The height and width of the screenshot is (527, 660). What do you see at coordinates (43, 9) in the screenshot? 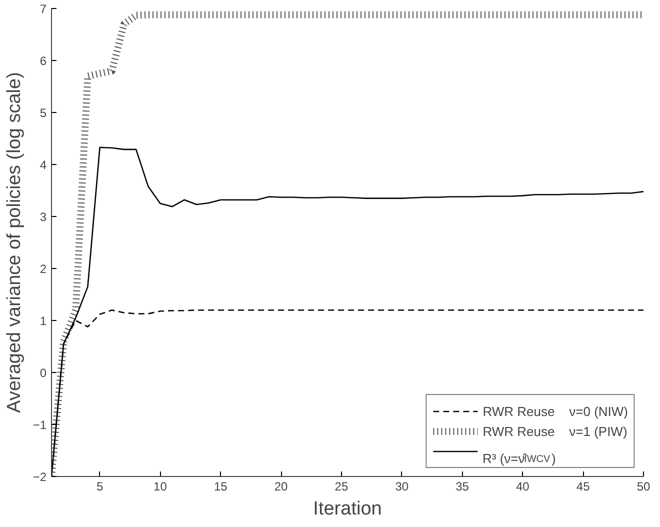
I see `y-tick-label: 7` at bounding box center [43, 9].